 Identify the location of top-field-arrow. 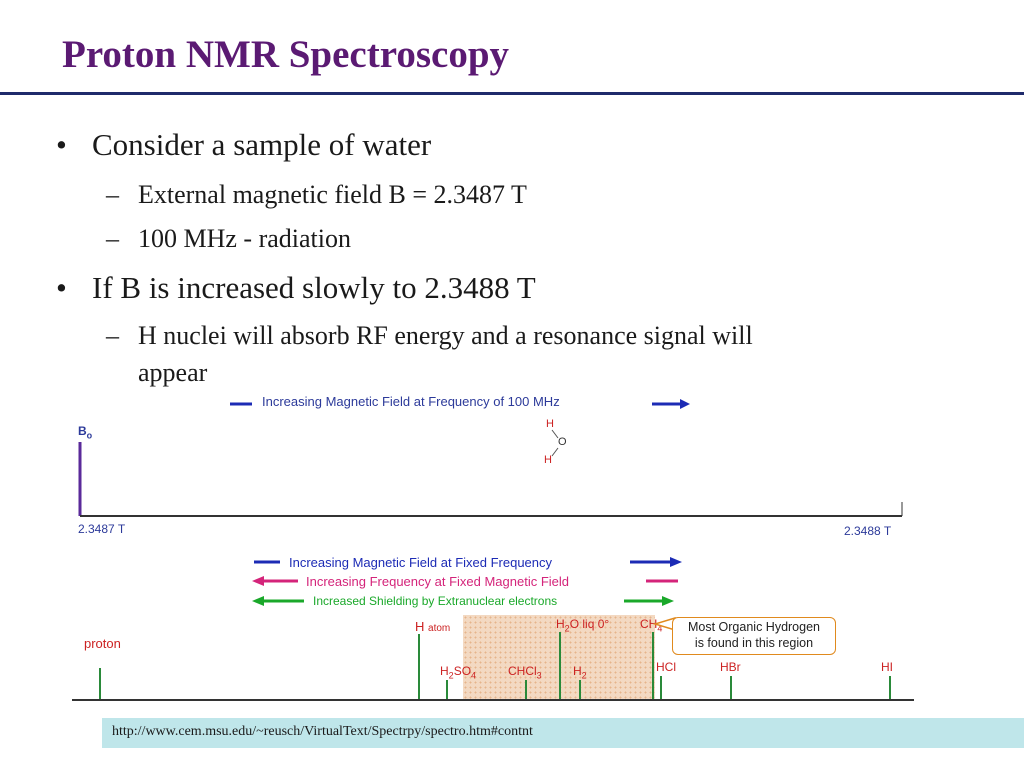
(460, 404).